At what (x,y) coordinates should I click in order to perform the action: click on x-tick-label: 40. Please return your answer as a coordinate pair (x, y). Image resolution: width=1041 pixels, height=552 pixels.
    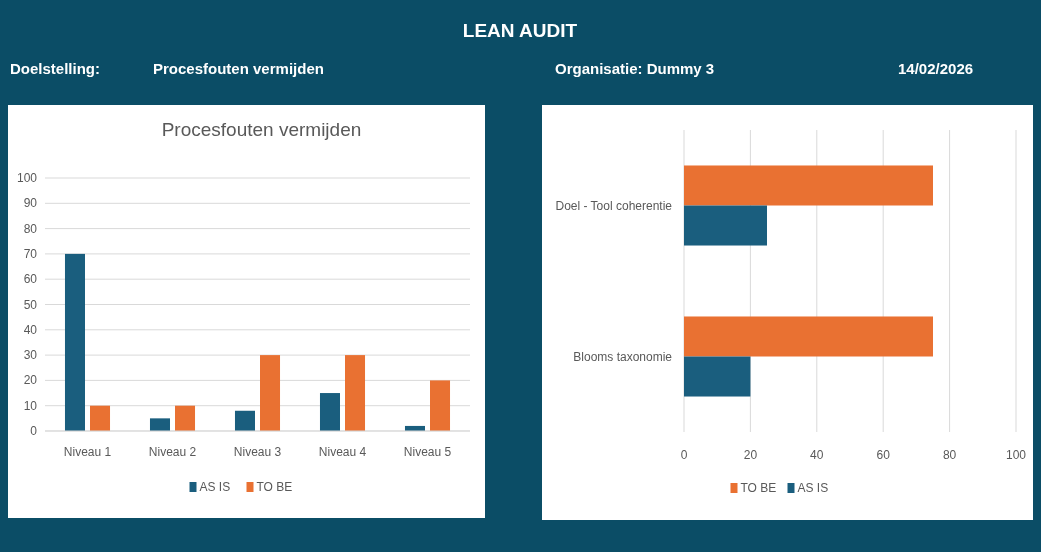
    Looking at the image, I should click on (817, 455).